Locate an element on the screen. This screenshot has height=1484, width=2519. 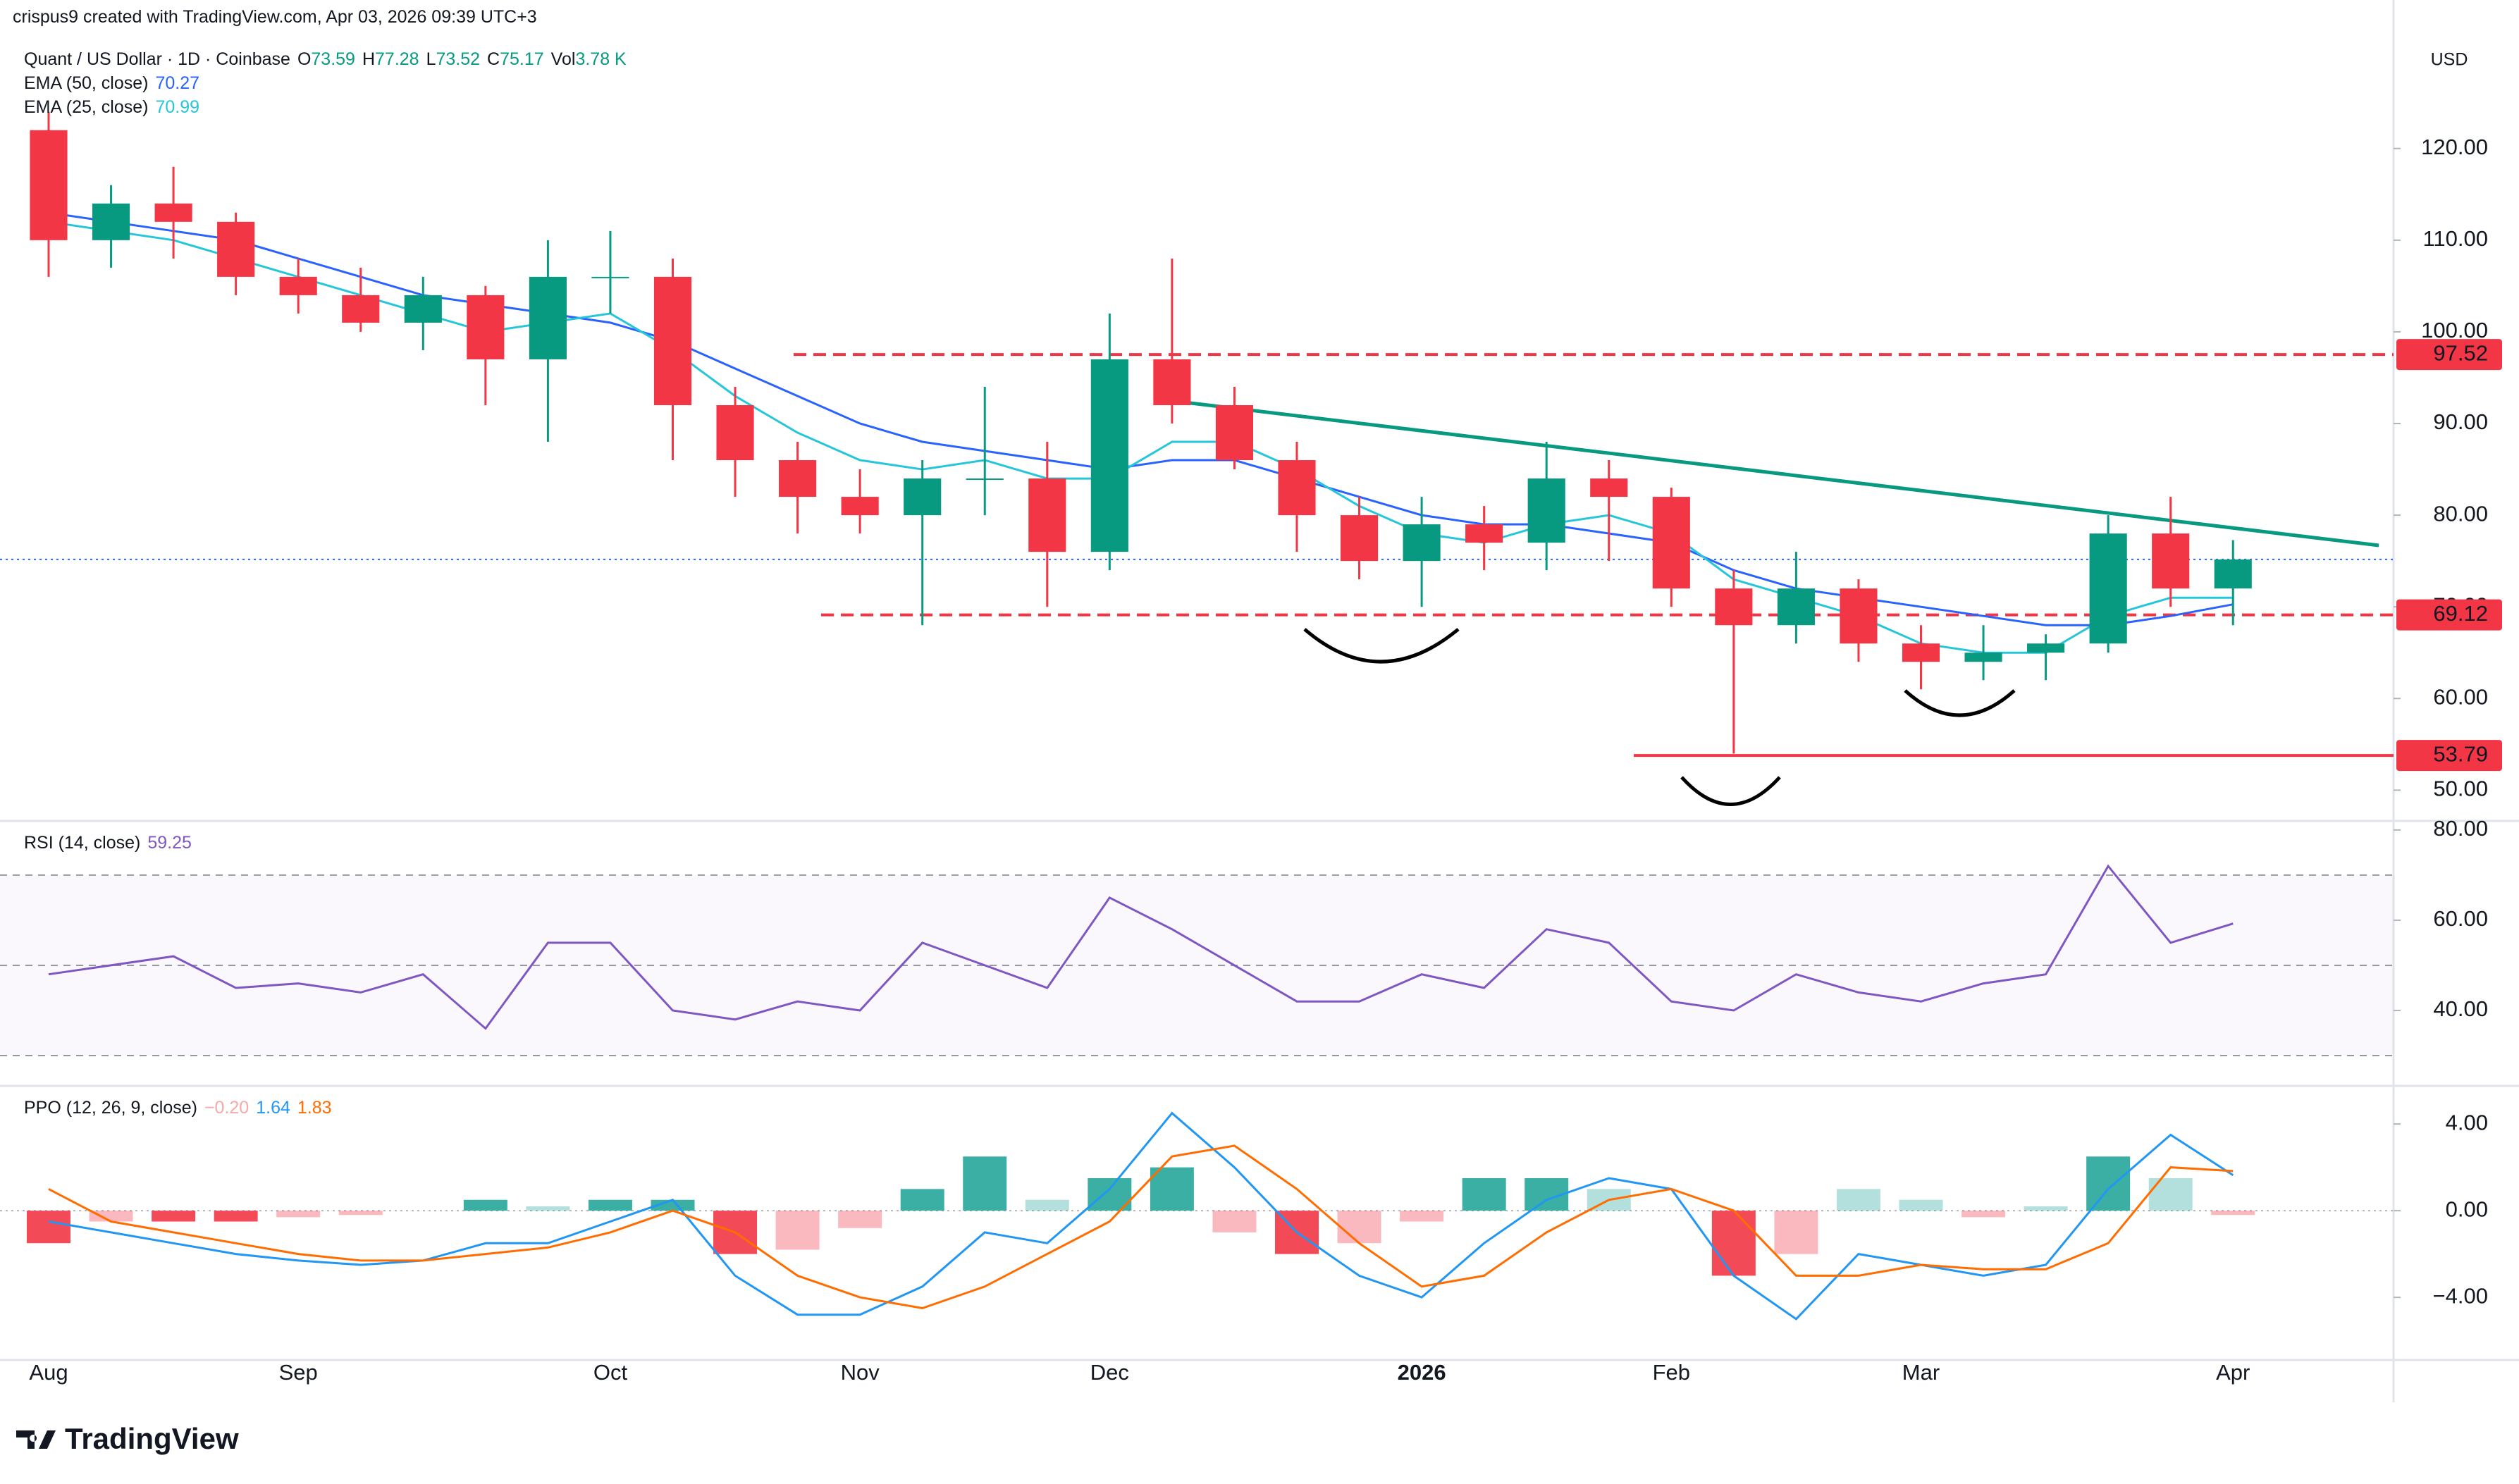
ema-legend: EMA (25, close) 70.99 is located at coordinates (115, 107).